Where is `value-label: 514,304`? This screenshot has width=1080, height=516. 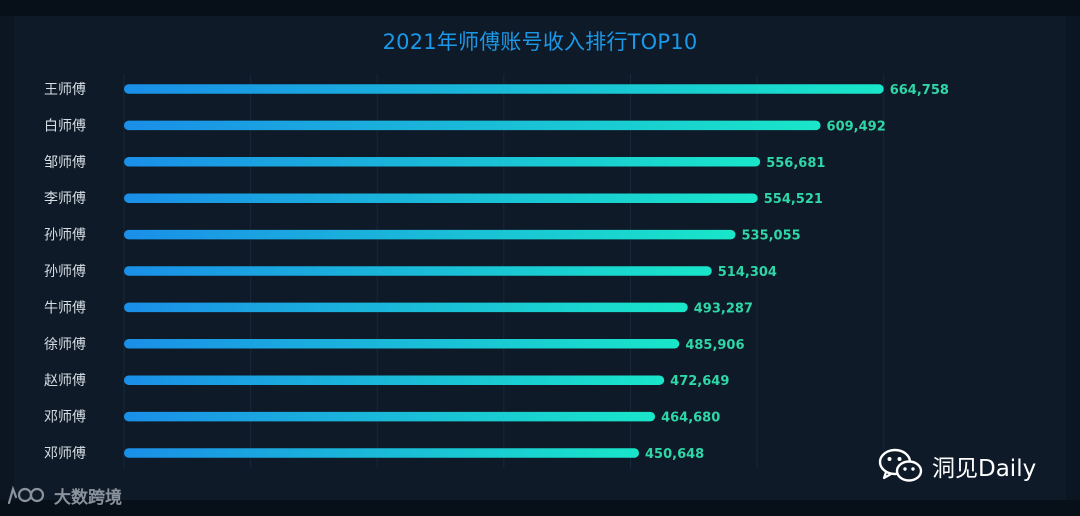 value-label: 514,304 is located at coordinates (747, 272).